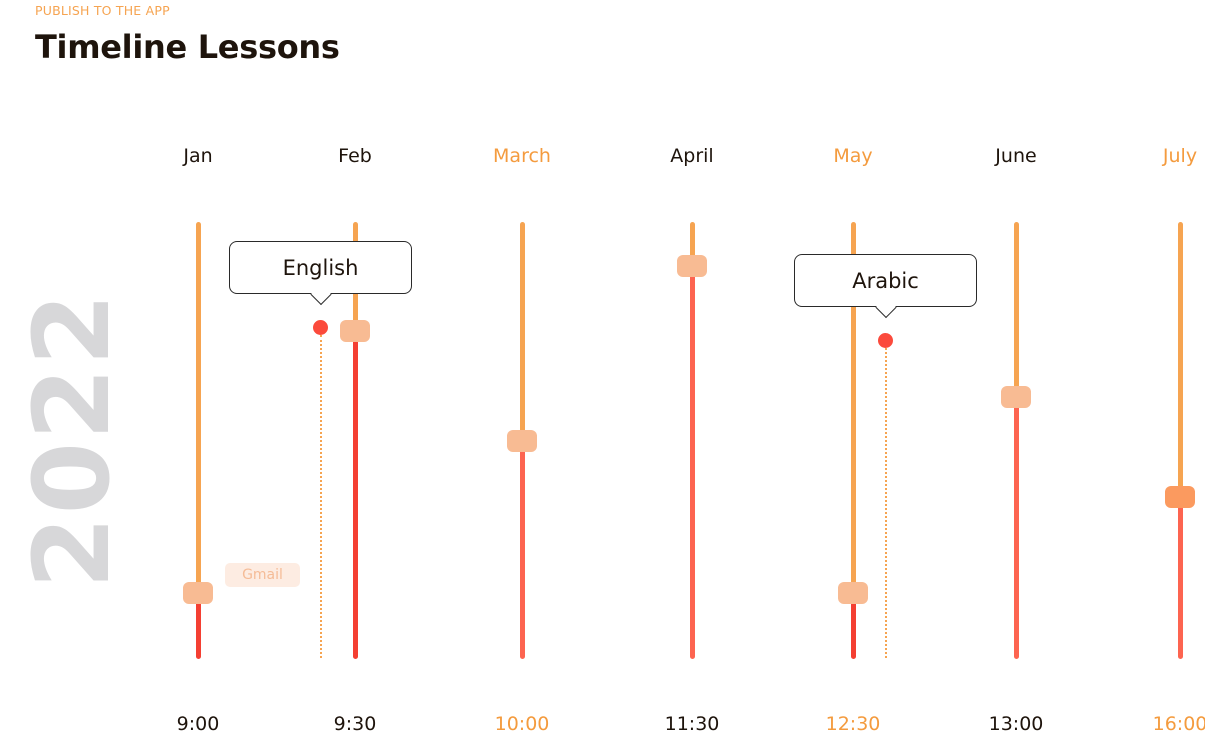 This screenshot has width=1205, height=740. What do you see at coordinates (321, 496) in the screenshot?
I see `english-marker-line` at bounding box center [321, 496].